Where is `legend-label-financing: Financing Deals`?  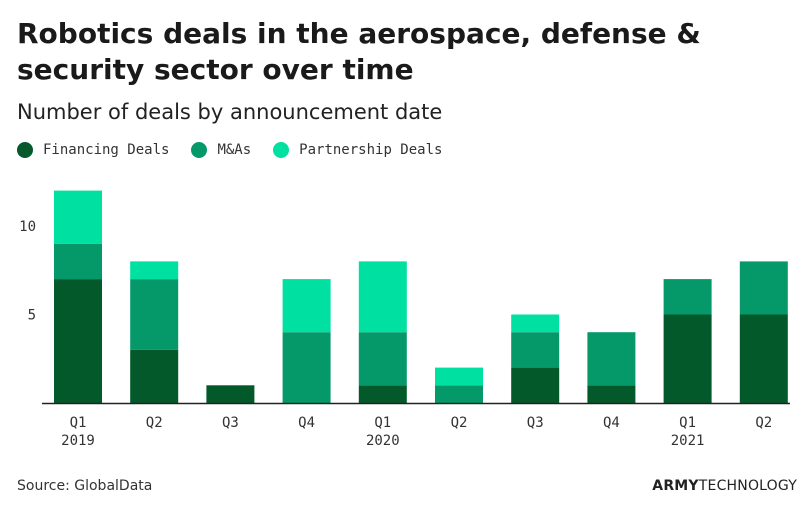 legend-label-financing: Financing Deals is located at coordinates (106, 150).